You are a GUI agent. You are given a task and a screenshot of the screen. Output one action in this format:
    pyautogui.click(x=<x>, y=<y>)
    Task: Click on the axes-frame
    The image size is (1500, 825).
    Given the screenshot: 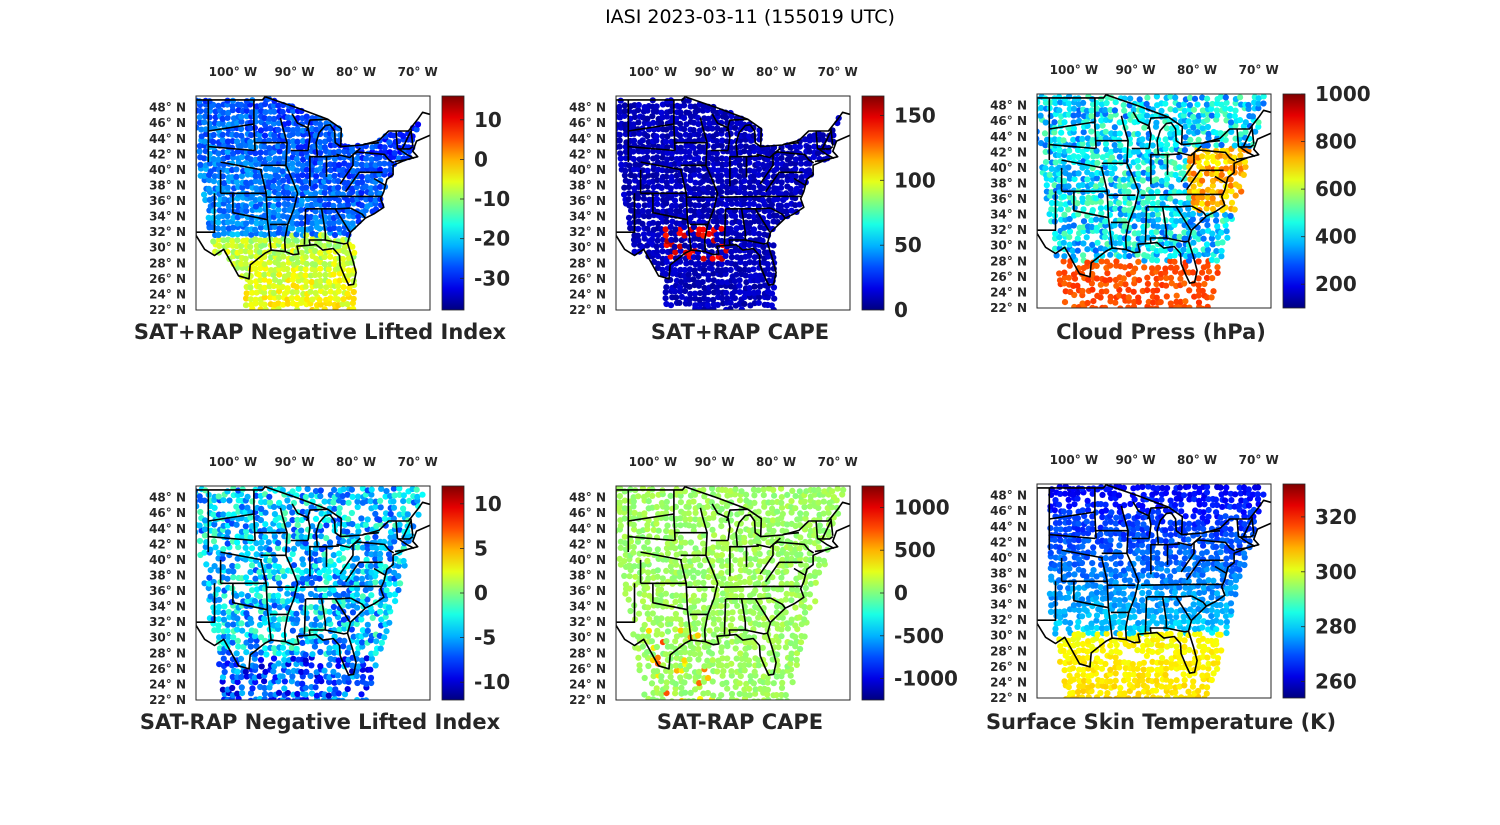 What is the action you would take?
    pyautogui.click(x=1154, y=201)
    